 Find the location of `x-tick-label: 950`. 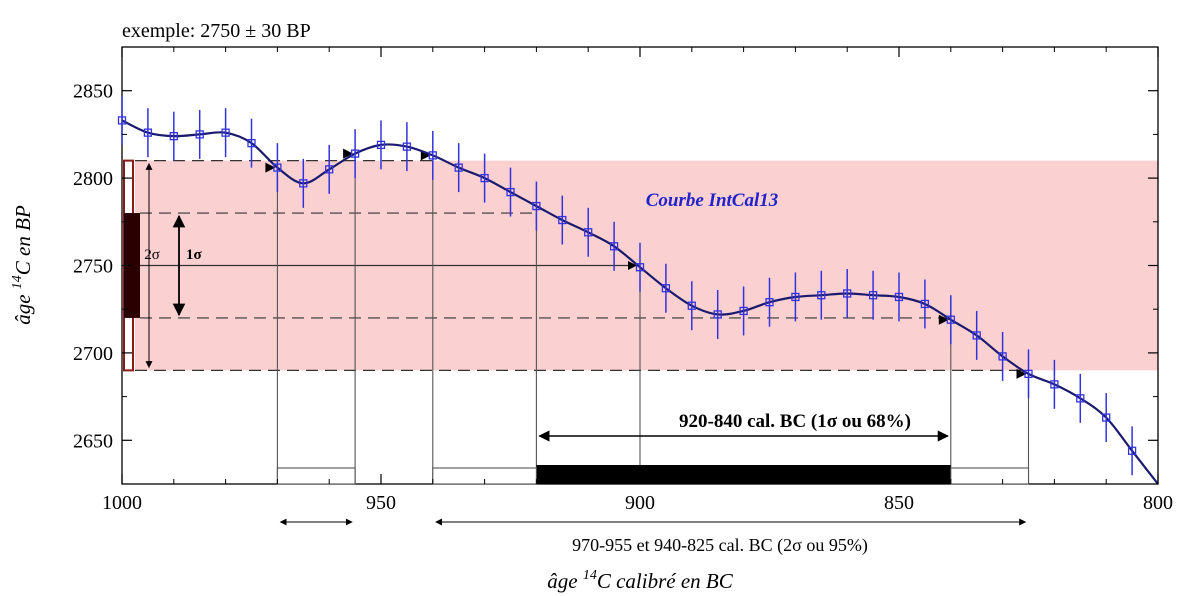

x-tick-label: 950 is located at coordinates (381, 503).